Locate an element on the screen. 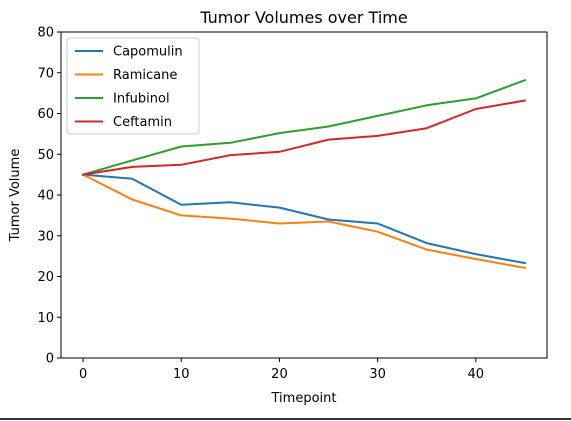 The height and width of the screenshot is (421, 571). x-tick-label: 10 is located at coordinates (181, 374).